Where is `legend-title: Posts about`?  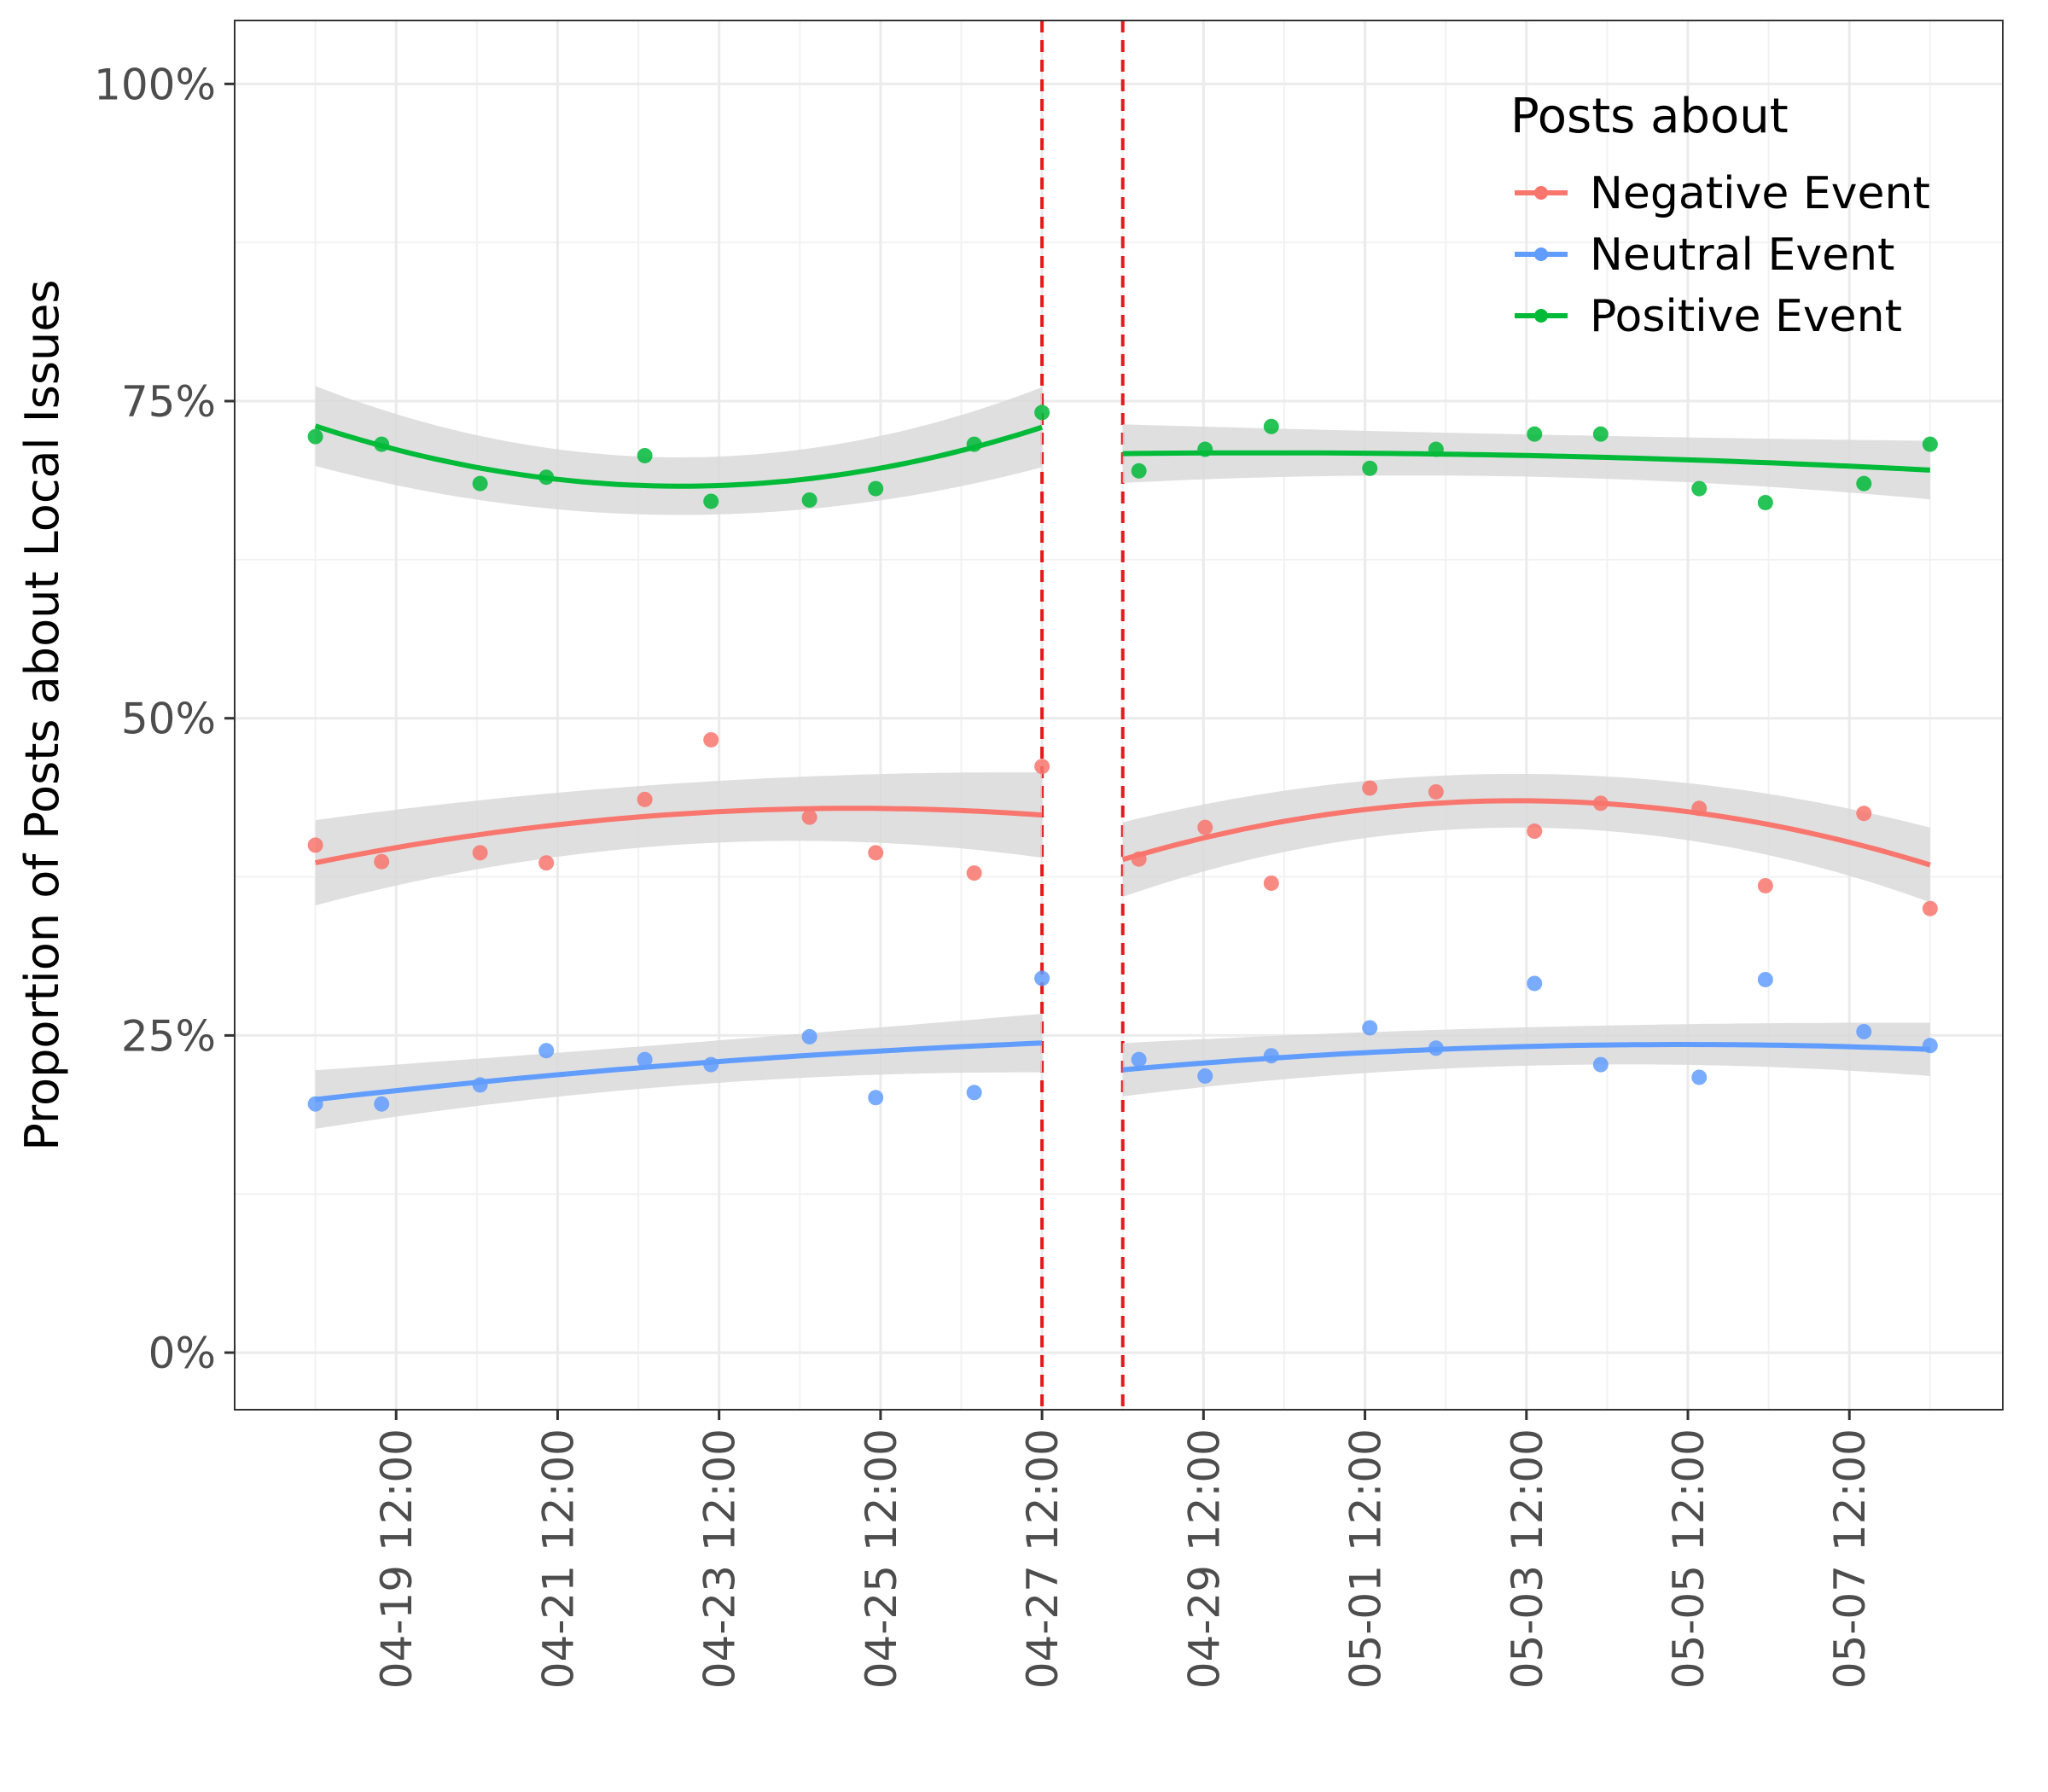 legend-title: Posts about is located at coordinates (1649, 117).